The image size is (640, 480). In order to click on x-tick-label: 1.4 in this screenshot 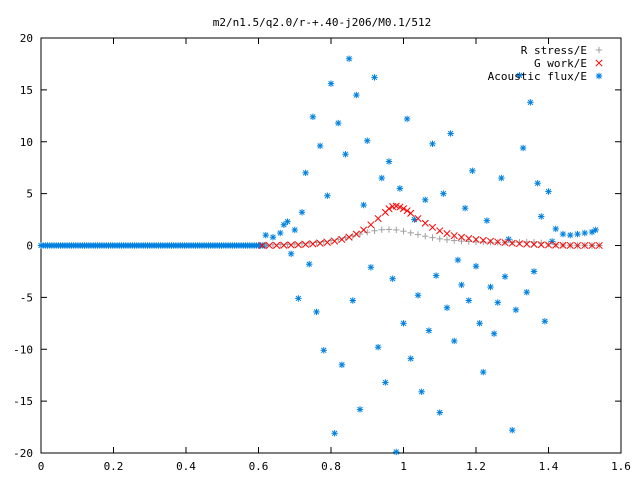, I will do `click(549, 466)`.